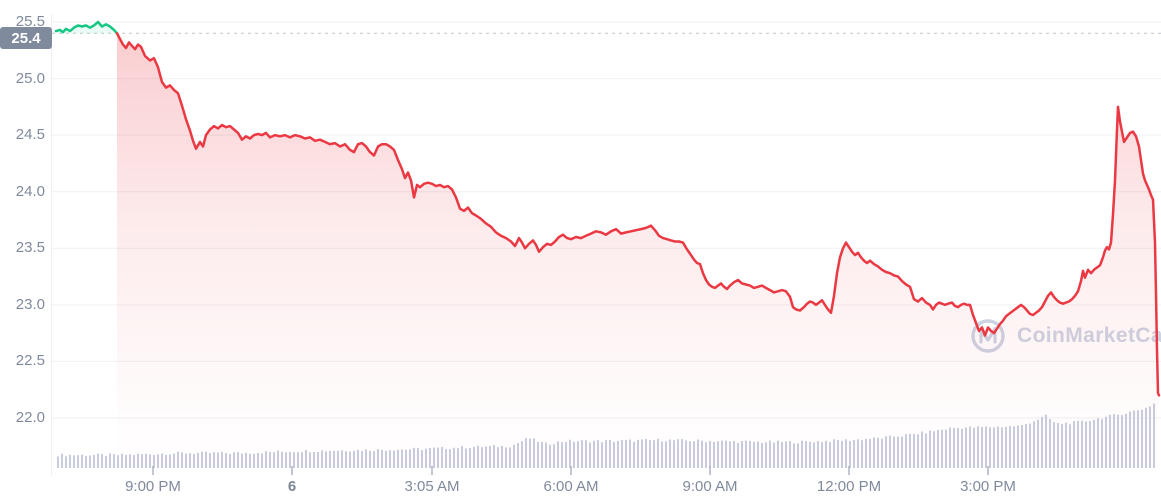 This screenshot has width=1161, height=500. What do you see at coordinates (30, 21) in the screenshot?
I see `y-axis-label: 25.5` at bounding box center [30, 21].